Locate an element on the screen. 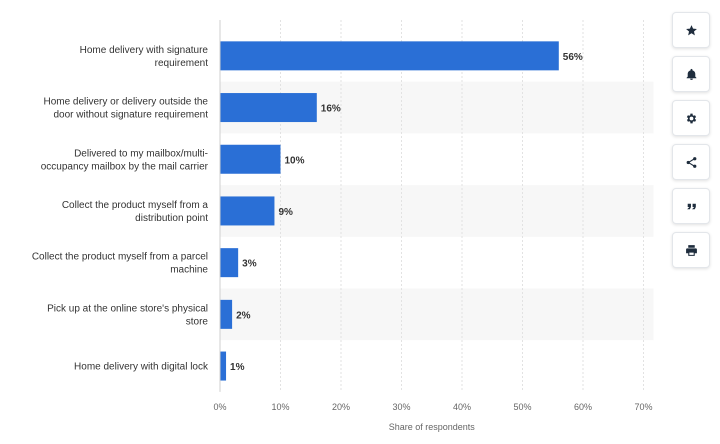 The image size is (720, 444). settings-button is located at coordinates (691, 118).